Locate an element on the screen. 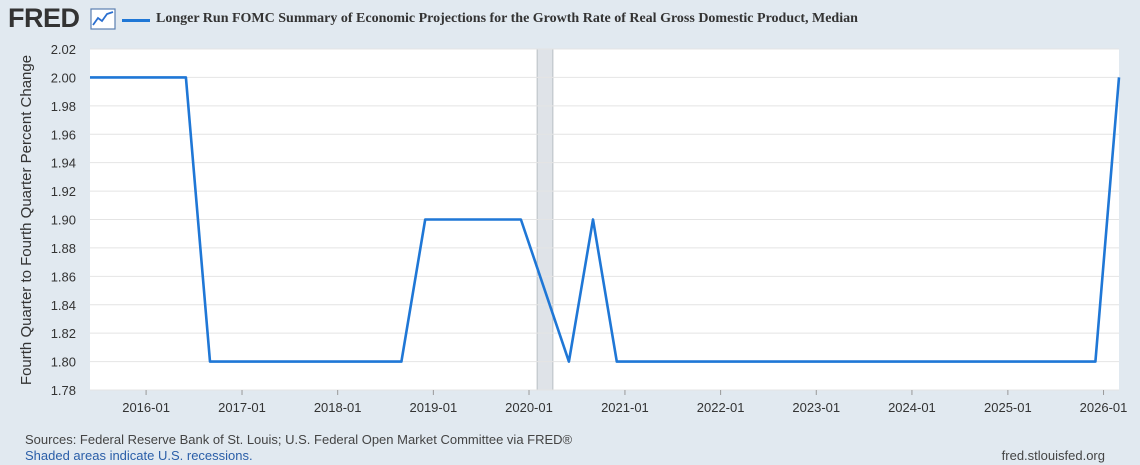  y-tick-label: 1.94 is located at coordinates (63, 163).